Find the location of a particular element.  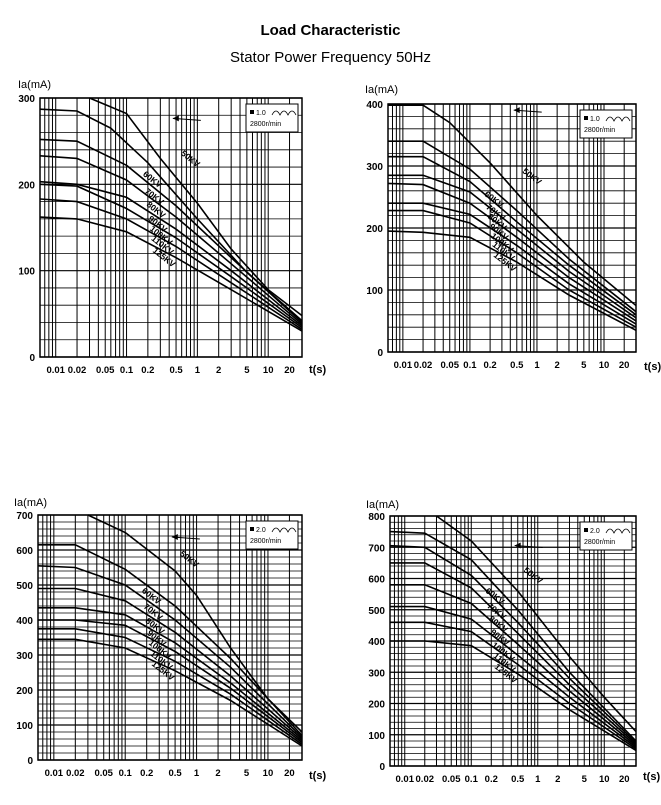

legend-focal: 1.0 is located at coordinates (261, 113).